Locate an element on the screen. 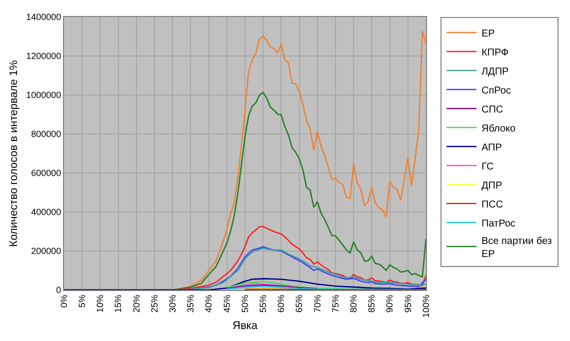 The image size is (570, 341). y-tick-label: 600000 is located at coordinates (46, 173).